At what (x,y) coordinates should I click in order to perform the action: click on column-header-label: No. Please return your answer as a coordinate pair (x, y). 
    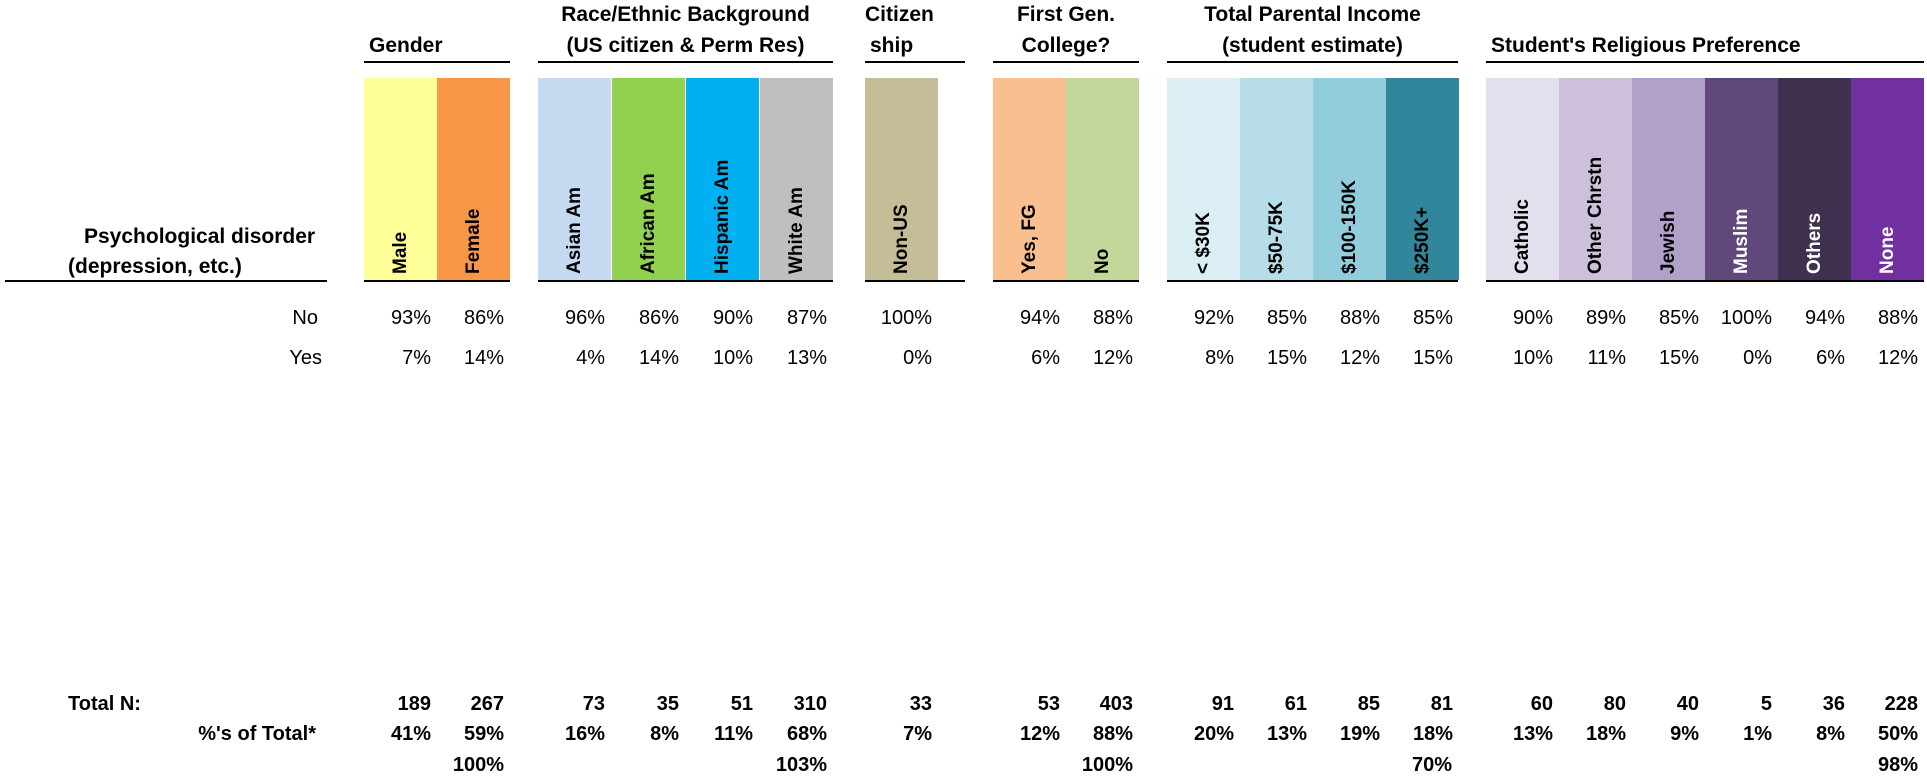
    Looking at the image, I should click on (1102, 261).